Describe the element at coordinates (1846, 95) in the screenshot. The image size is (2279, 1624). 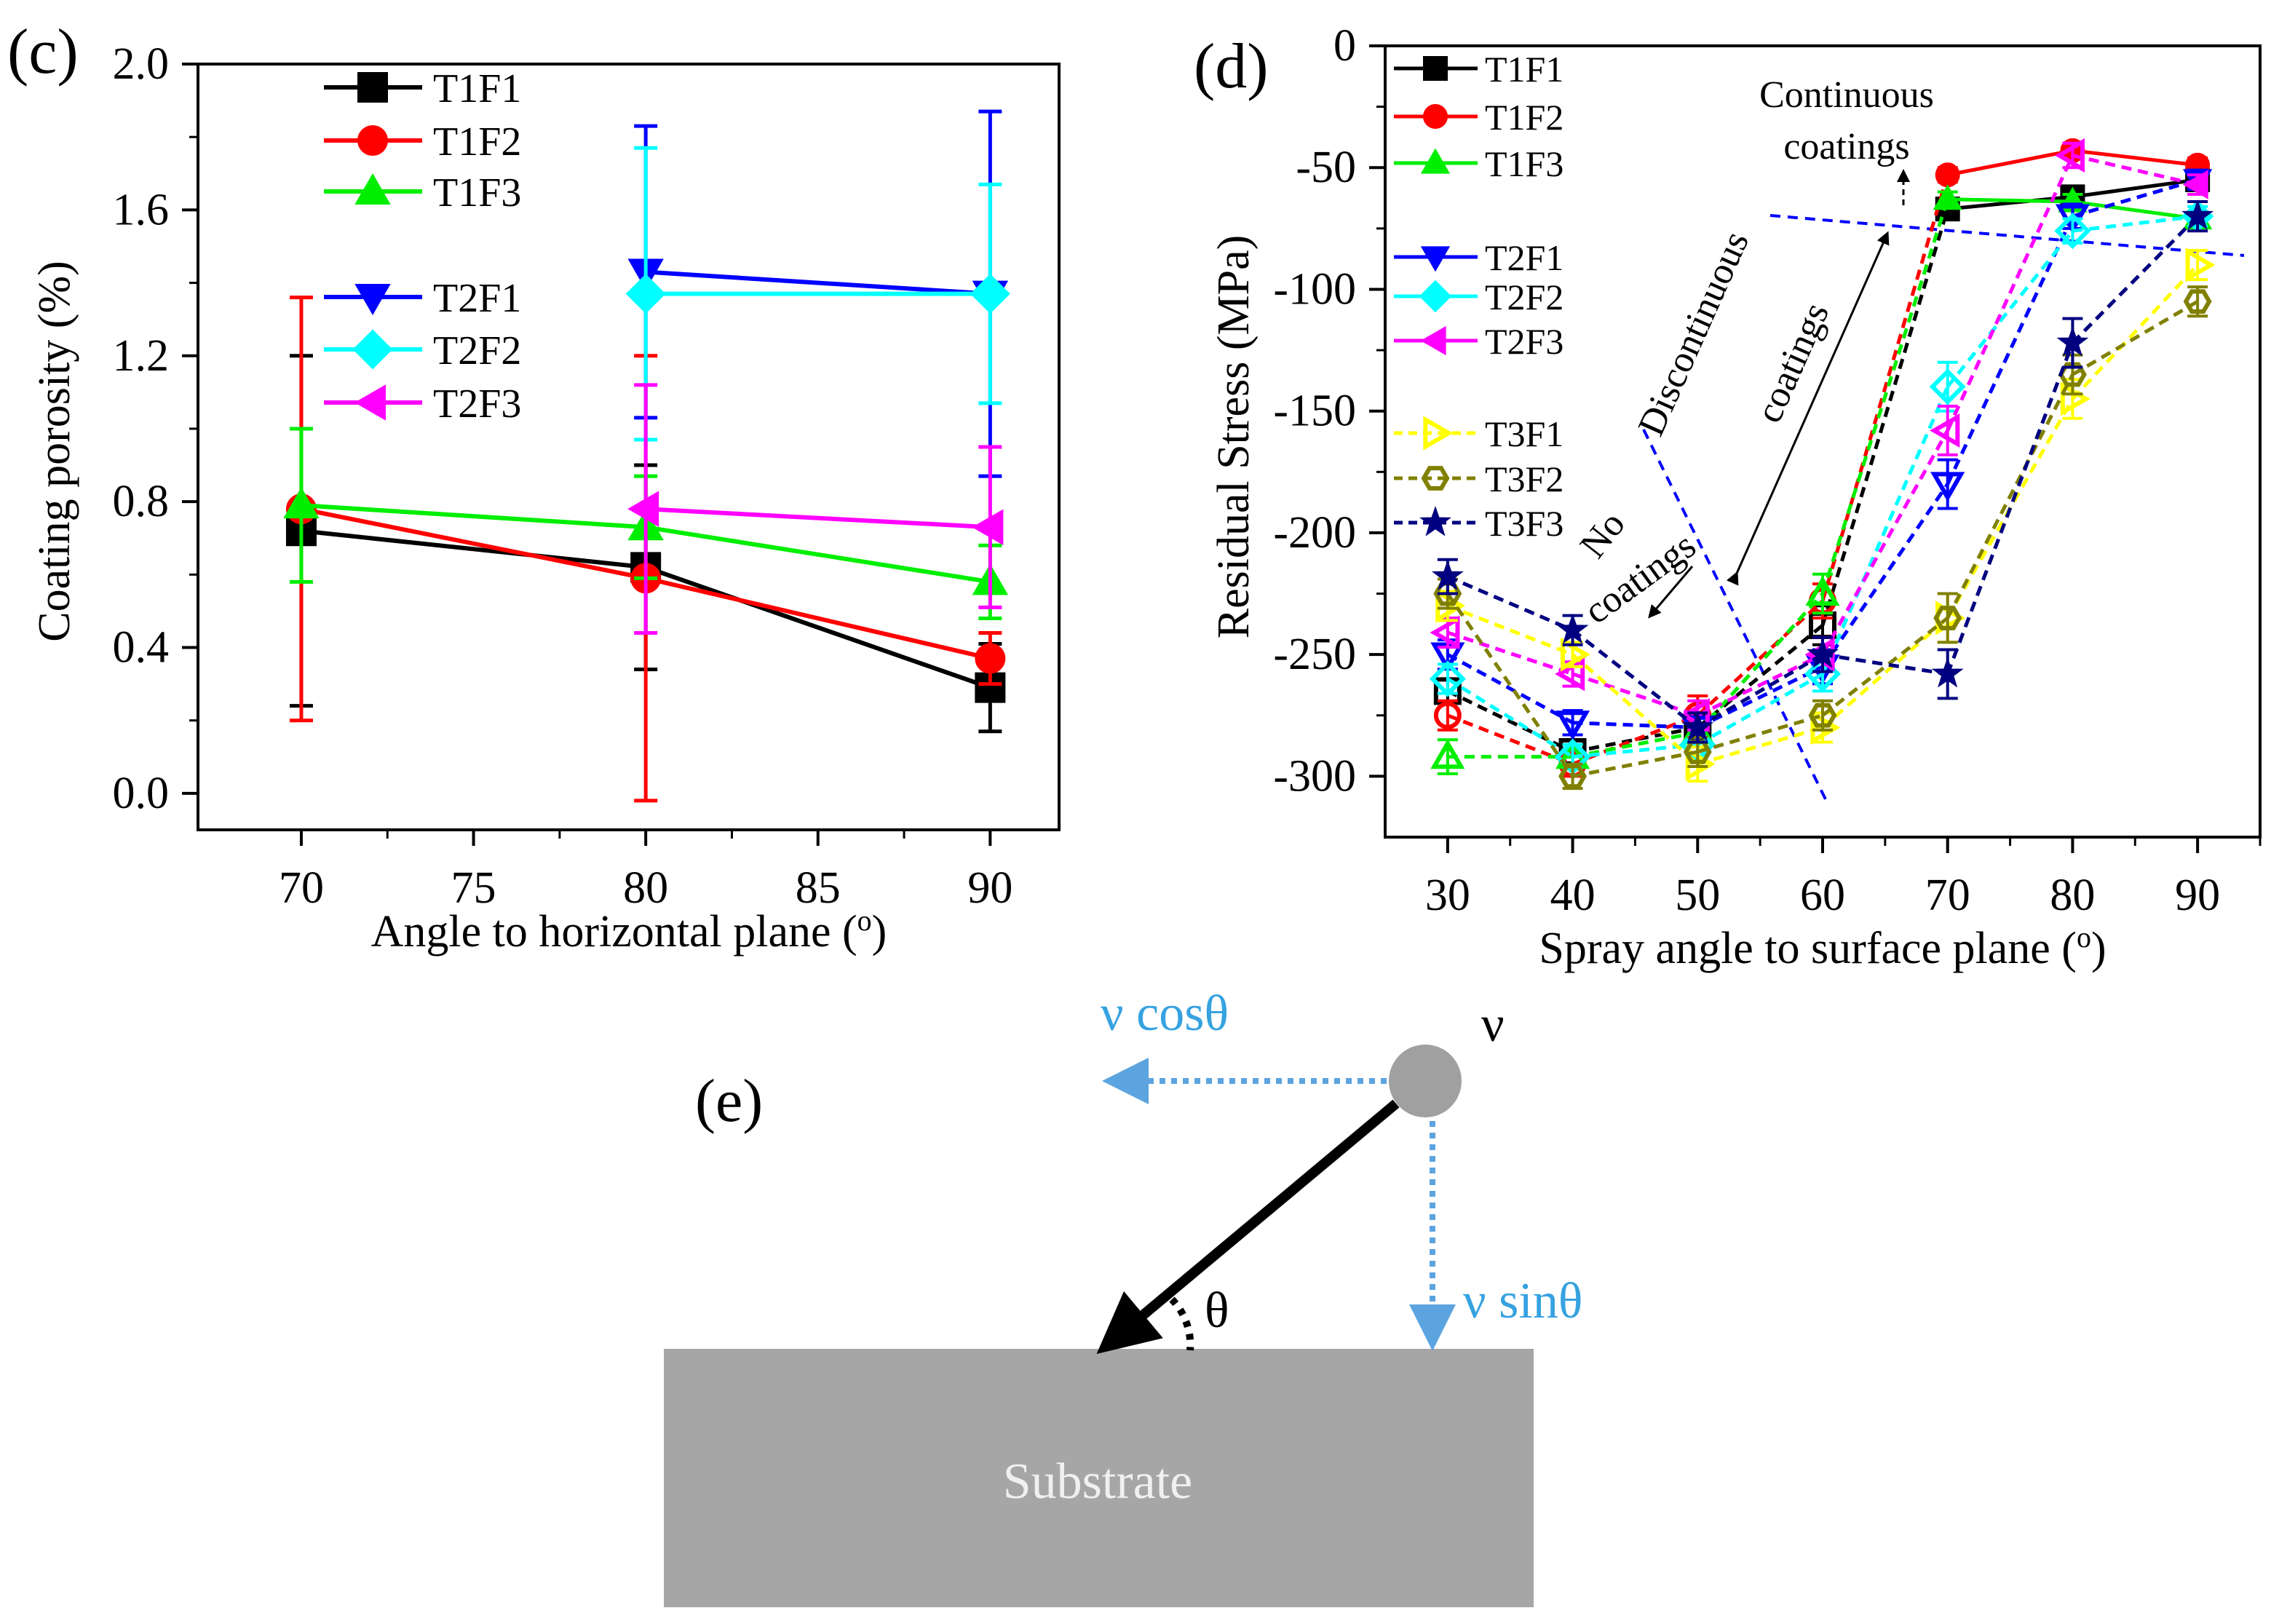
I see `continuous-label: Continuous` at that location.